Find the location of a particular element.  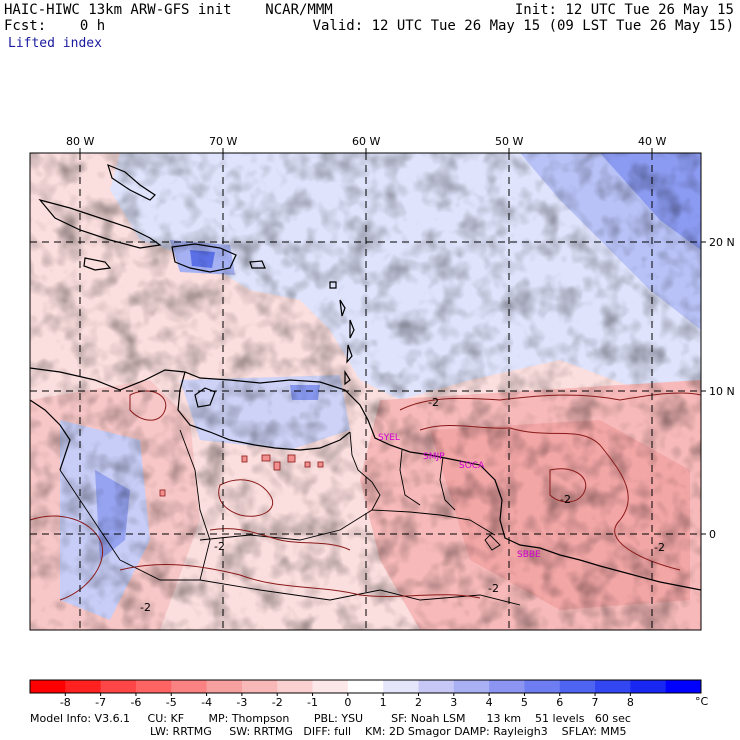

station-label-soca: SOCA is located at coordinates (472, 466).